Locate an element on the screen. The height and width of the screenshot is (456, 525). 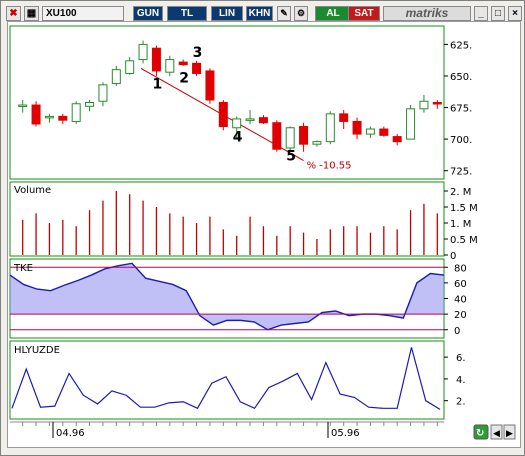
volume-tick-label: 1.5 M is located at coordinates (464, 208).